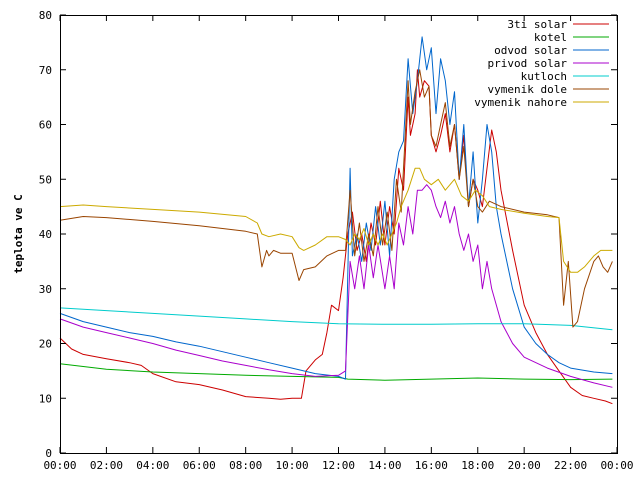 The image size is (640, 480). What do you see at coordinates (199, 465) in the screenshot?
I see `x-tick-label: 06:00` at bounding box center [199, 465].